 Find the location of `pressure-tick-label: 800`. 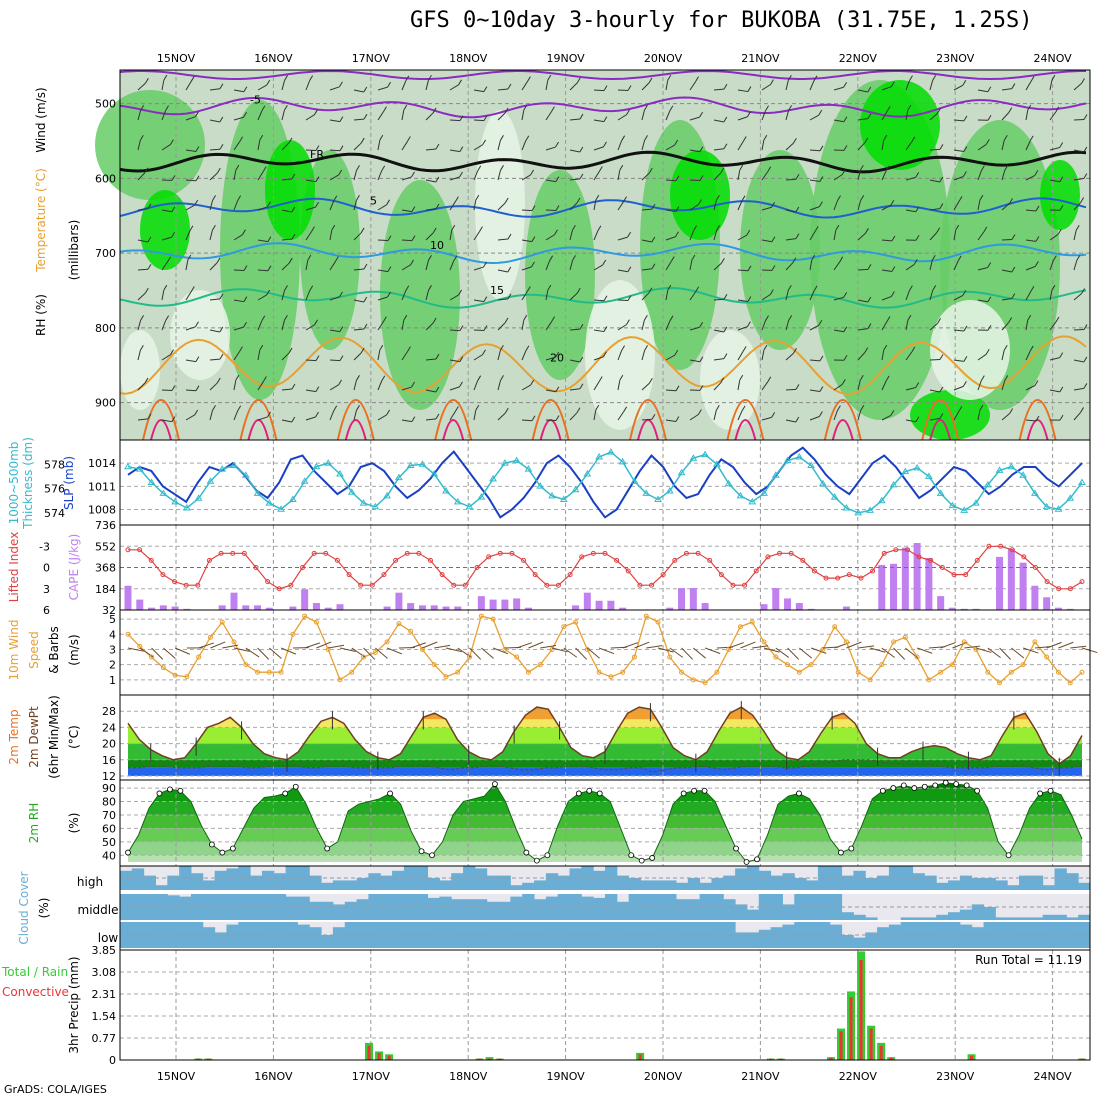

pressure-tick-label: 800 is located at coordinates (105, 328).